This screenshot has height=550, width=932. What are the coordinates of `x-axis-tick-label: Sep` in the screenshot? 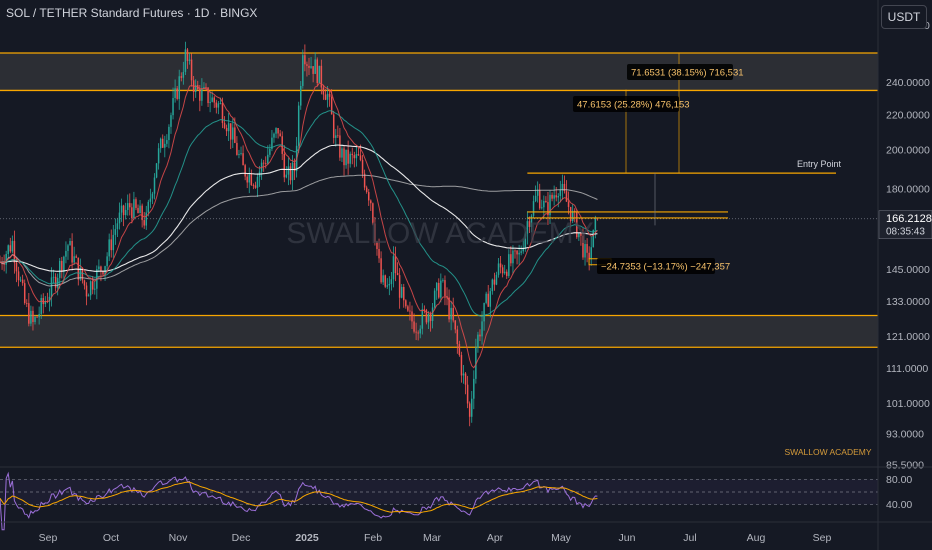 It's located at (822, 538).